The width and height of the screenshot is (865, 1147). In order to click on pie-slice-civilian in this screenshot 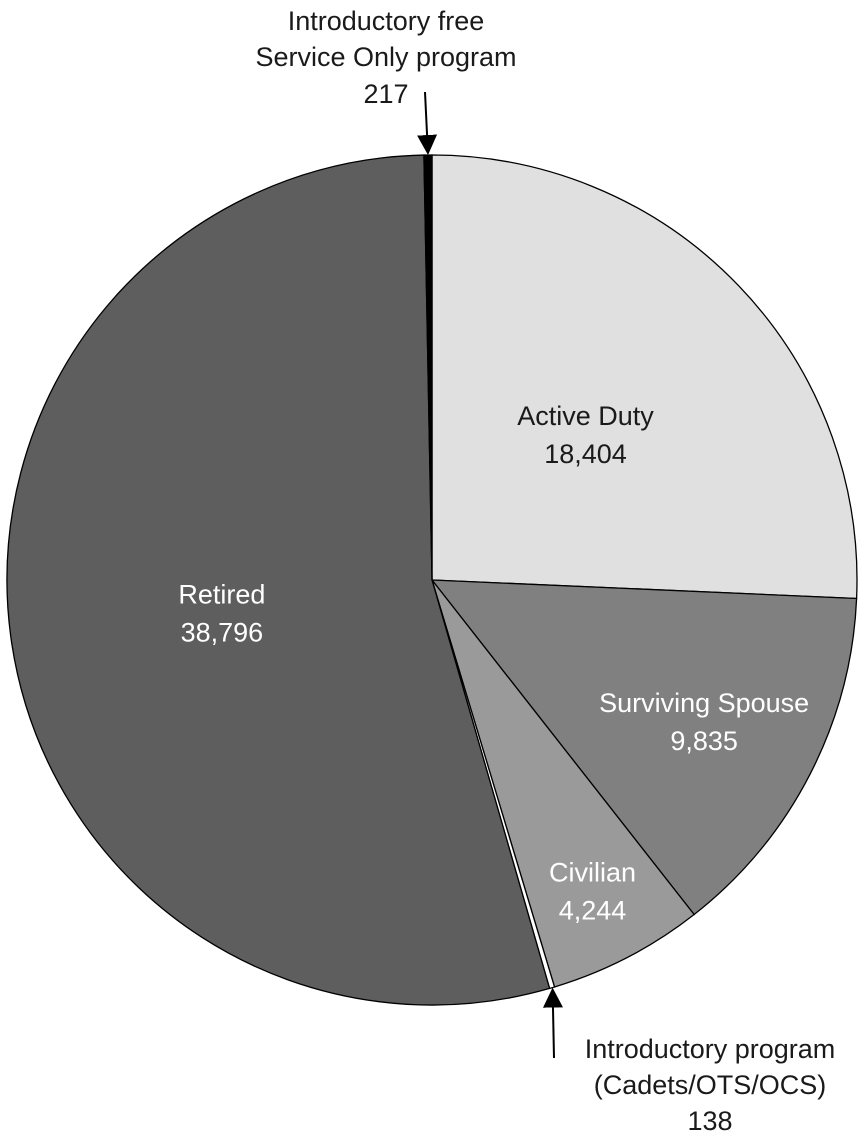, I will do `click(563, 783)`.